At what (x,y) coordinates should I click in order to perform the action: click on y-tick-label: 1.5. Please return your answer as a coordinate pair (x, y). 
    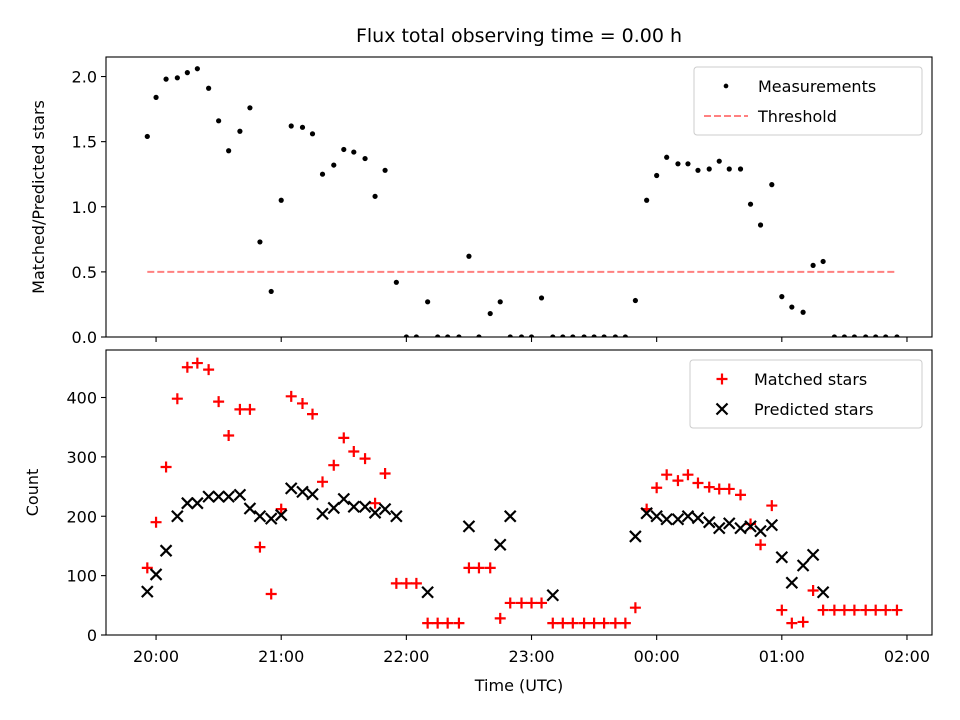
    Looking at the image, I should click on (84, 142).